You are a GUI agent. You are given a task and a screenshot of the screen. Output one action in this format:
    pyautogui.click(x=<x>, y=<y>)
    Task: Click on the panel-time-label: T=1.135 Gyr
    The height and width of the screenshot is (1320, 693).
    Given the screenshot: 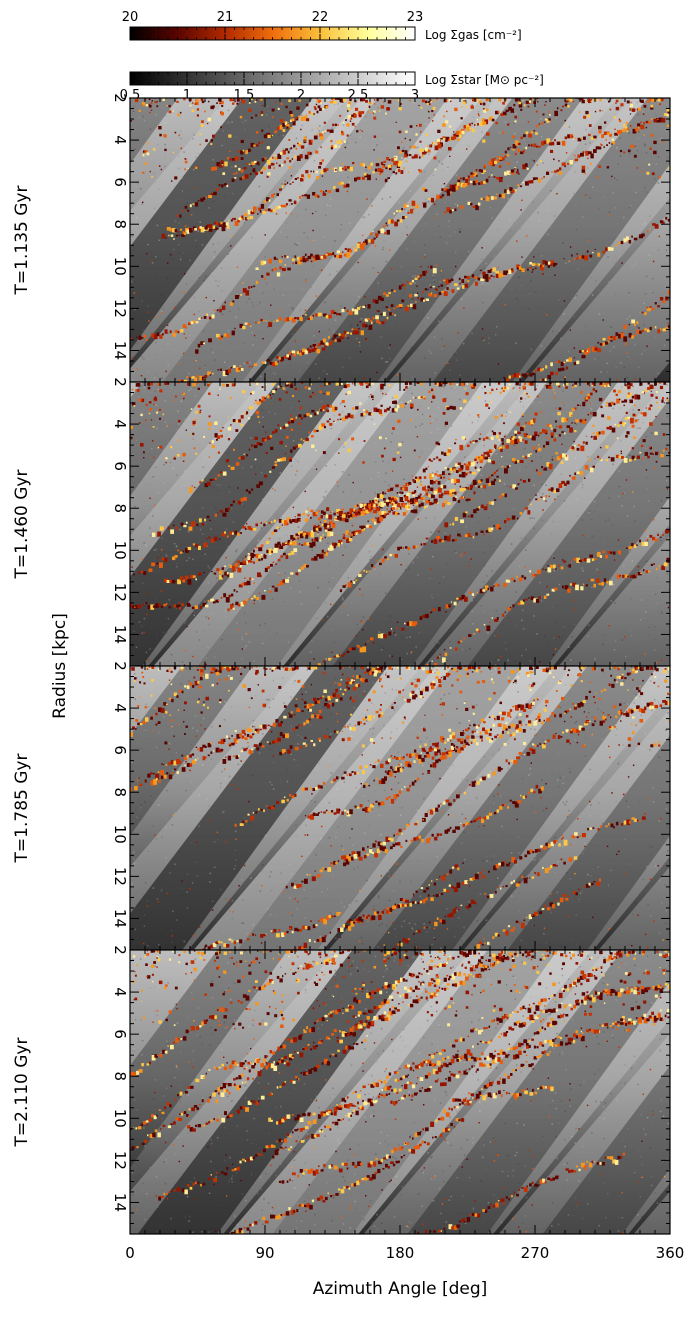 What is the action you would take?
    pyautogui.click(x=22, y=241)
    